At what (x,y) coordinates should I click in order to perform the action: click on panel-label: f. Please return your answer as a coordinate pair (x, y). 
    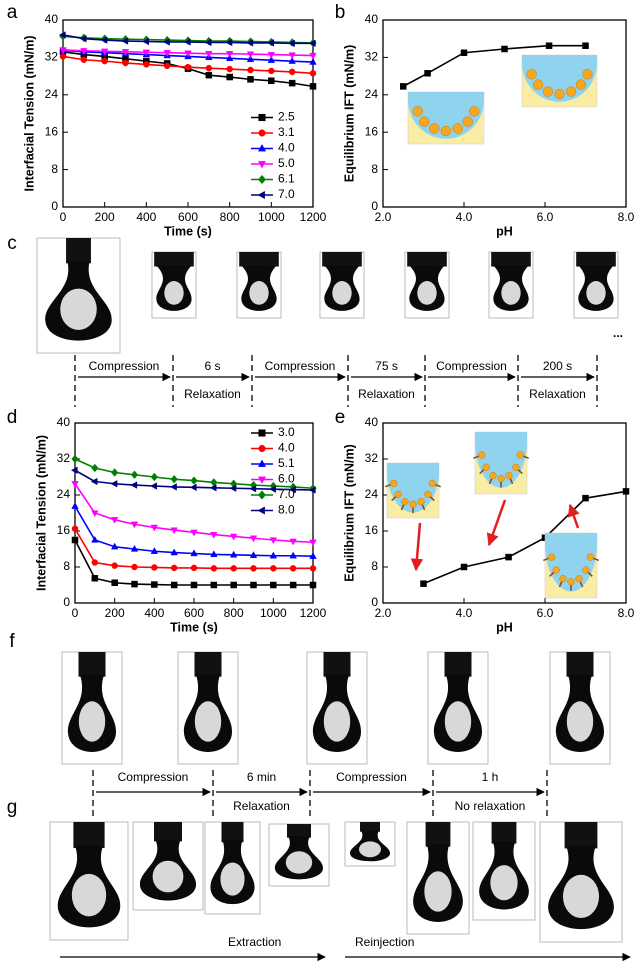
    Looking at the image, I should click on (12, 641).